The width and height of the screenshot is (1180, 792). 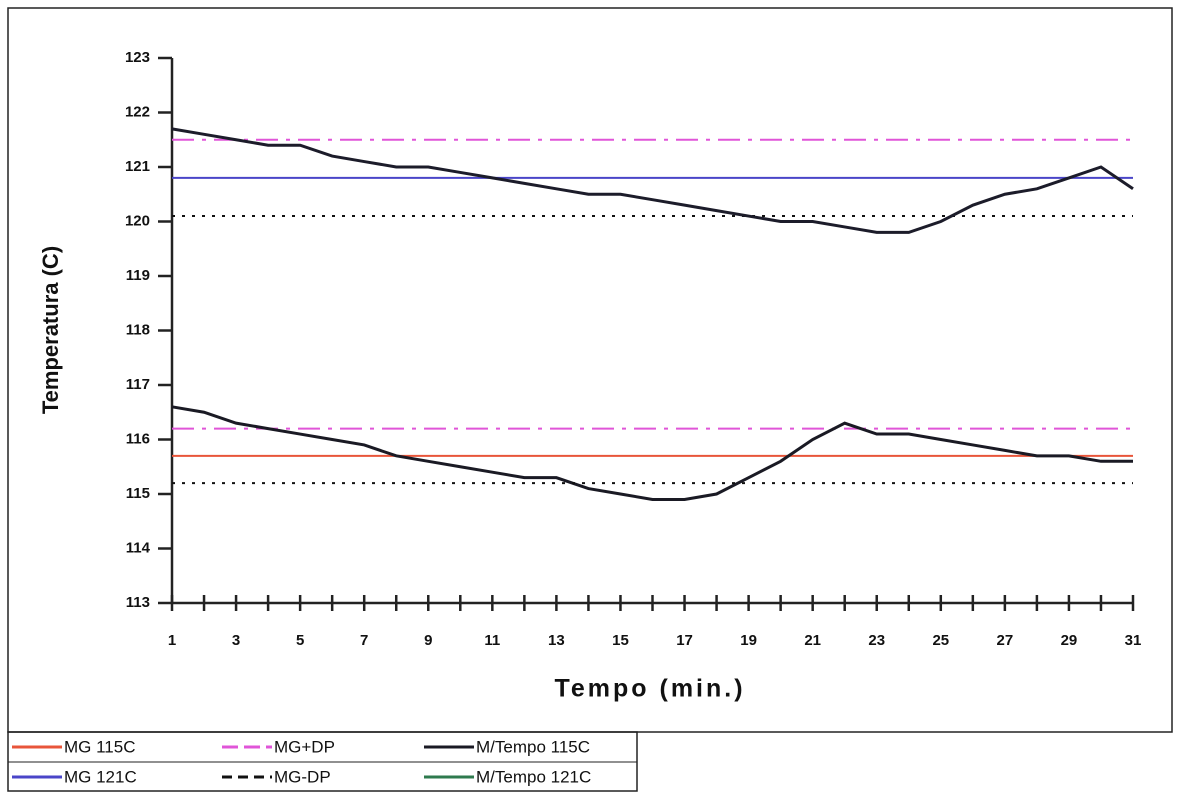 What do you see at coordinates (533, 746) in the screenshot?
I see `legend-label: M/Tempo 115C` at bounding box center [533, 746].